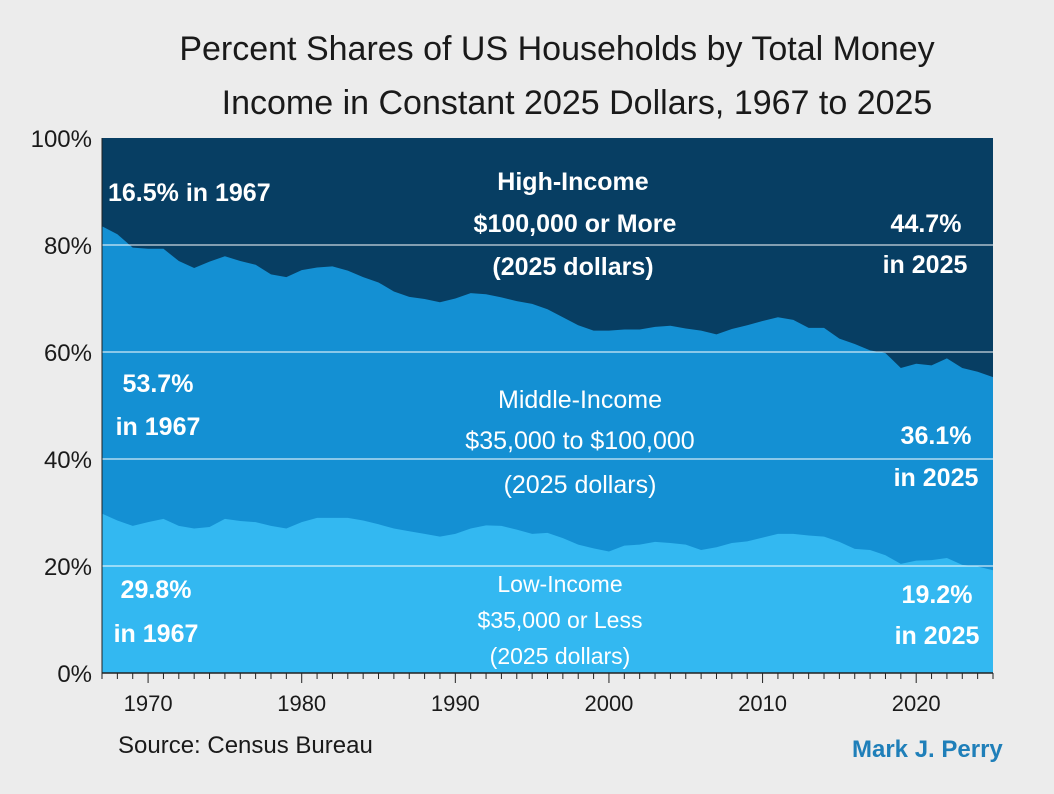  I want to click on middle-end-year: in 2025, so click(936, 478).